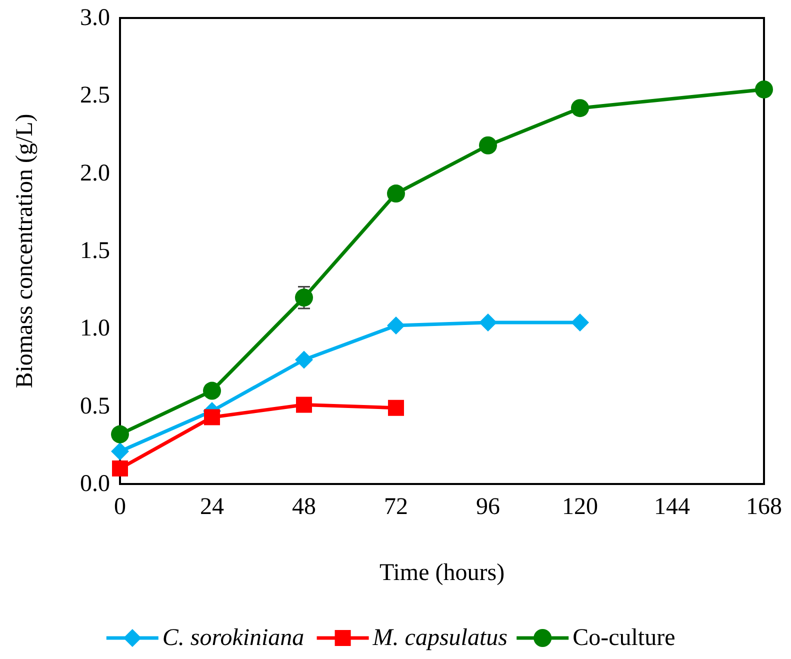 This screenshot has height=659, width=791. Describe the element at coordinates (304, 507) in the screenshot. I see `x-tick-label: 48` at that location.